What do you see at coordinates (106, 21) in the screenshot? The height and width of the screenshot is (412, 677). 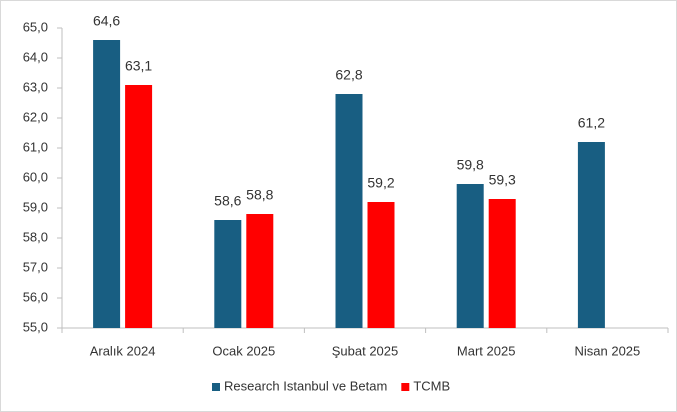 I see `value-label: 64,6` at bounding box center [106, 21].